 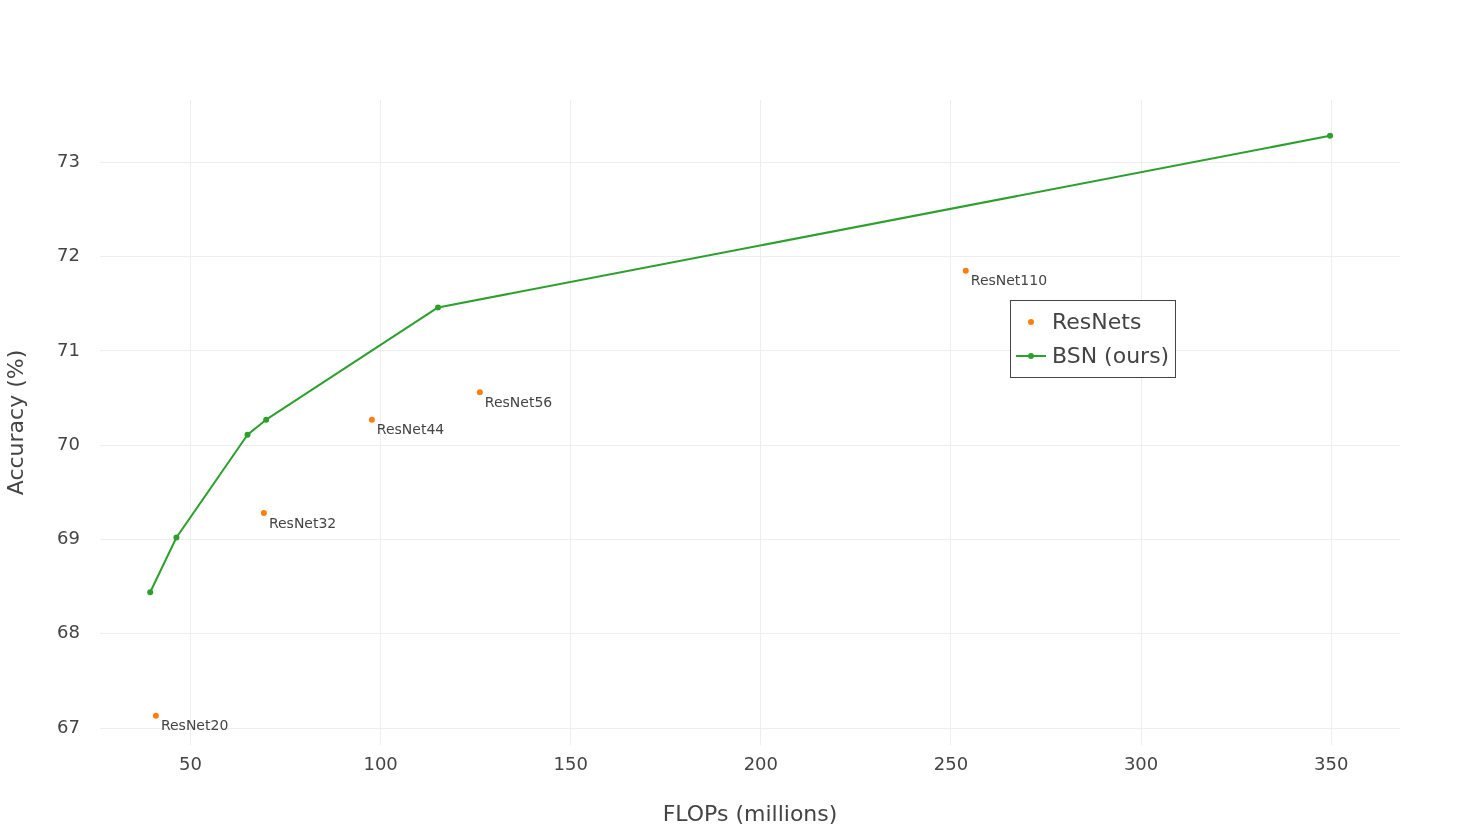 I want to click on x-tick-label: 150, so click(x=570, y=764).